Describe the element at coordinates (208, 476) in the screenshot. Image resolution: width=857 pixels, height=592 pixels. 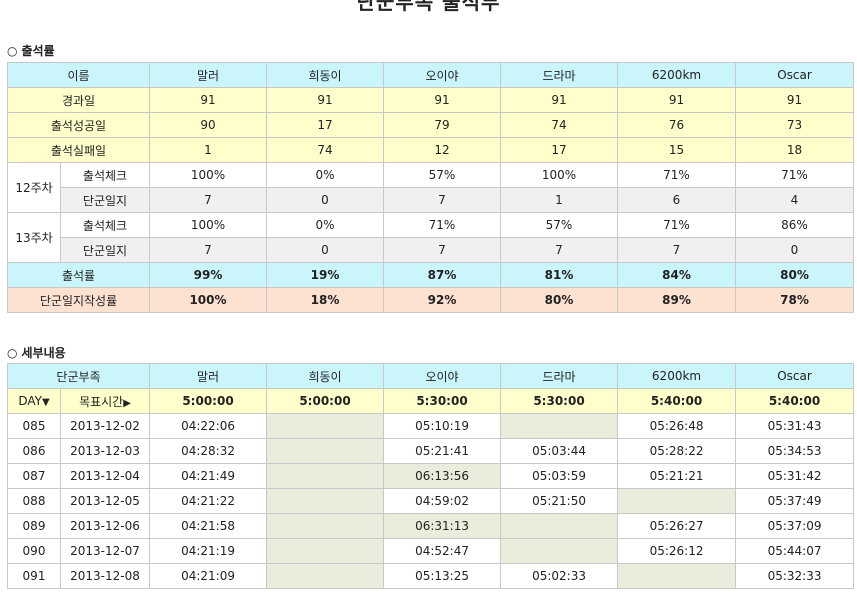
I see `time-cell: 04:21:49` at that location.